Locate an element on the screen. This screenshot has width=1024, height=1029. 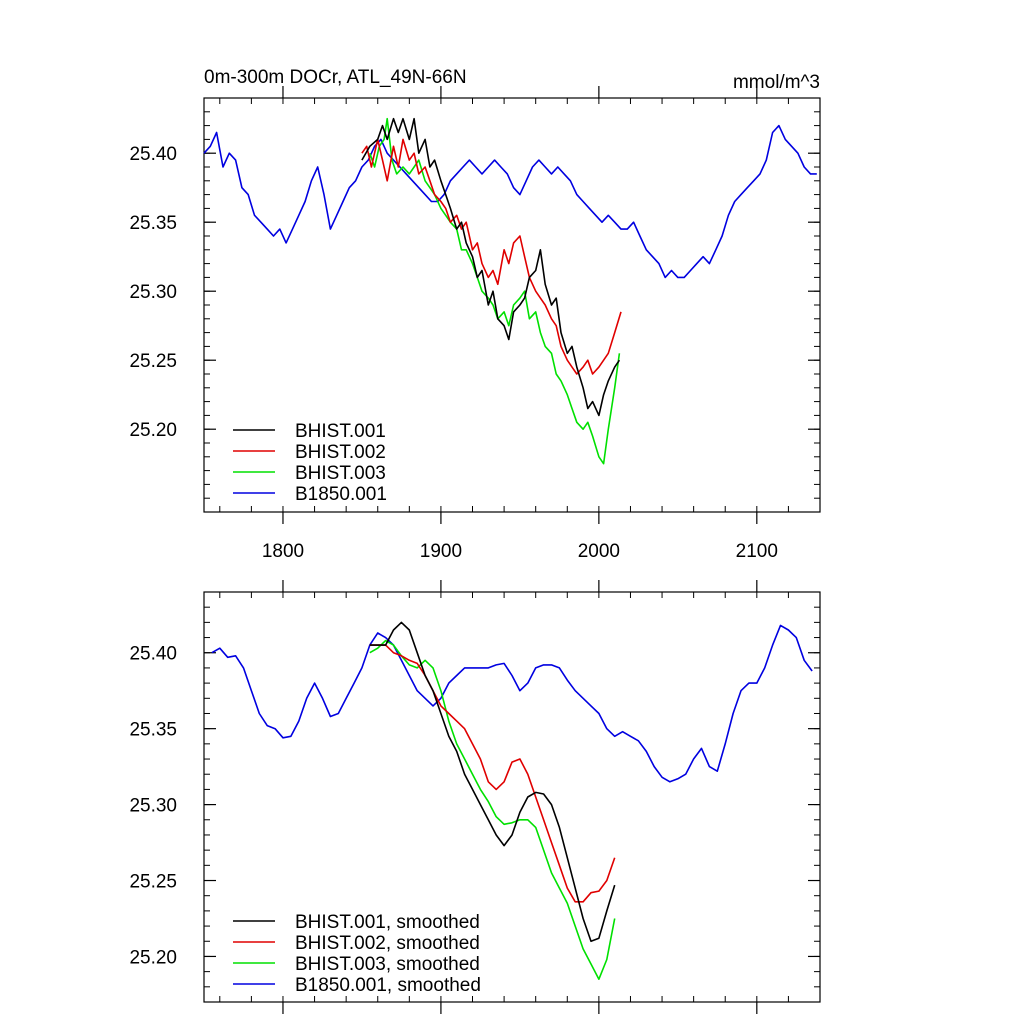
x-tick-label: 1900 is located at coordinates (441, 551).